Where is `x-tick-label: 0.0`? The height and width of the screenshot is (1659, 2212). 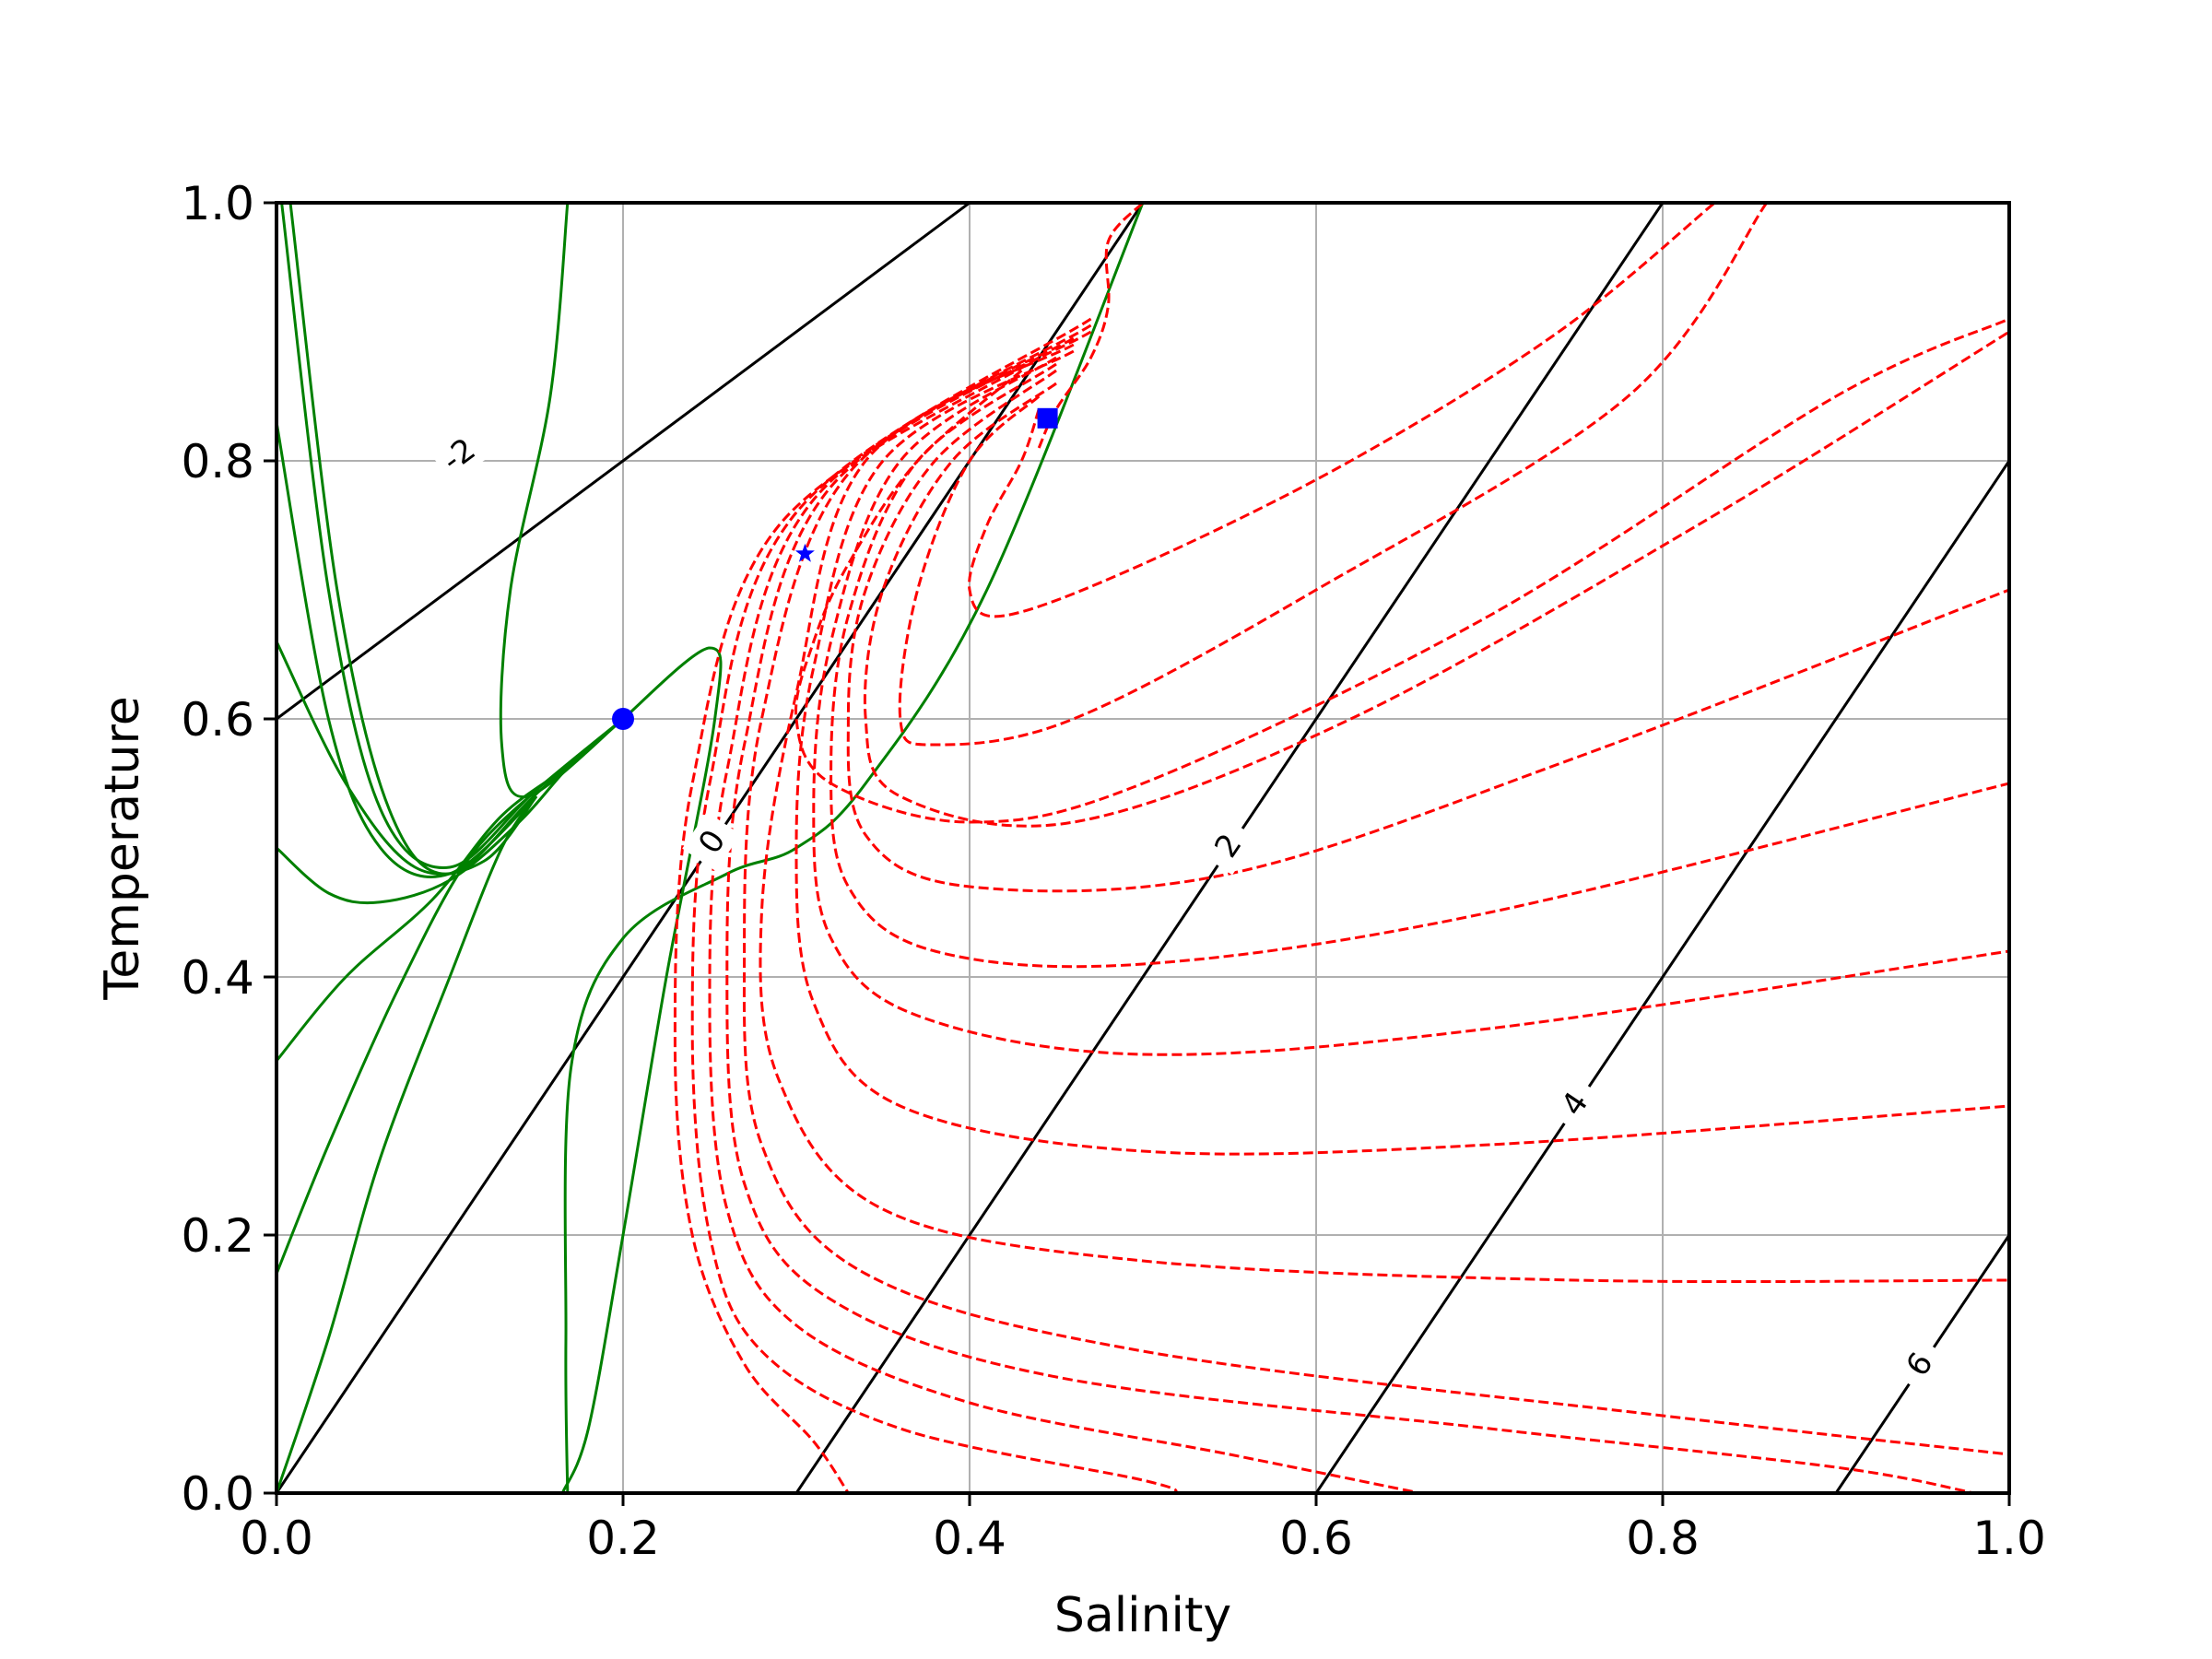
x-tick-label: 0.0 is located at coordinates (276, 1538).